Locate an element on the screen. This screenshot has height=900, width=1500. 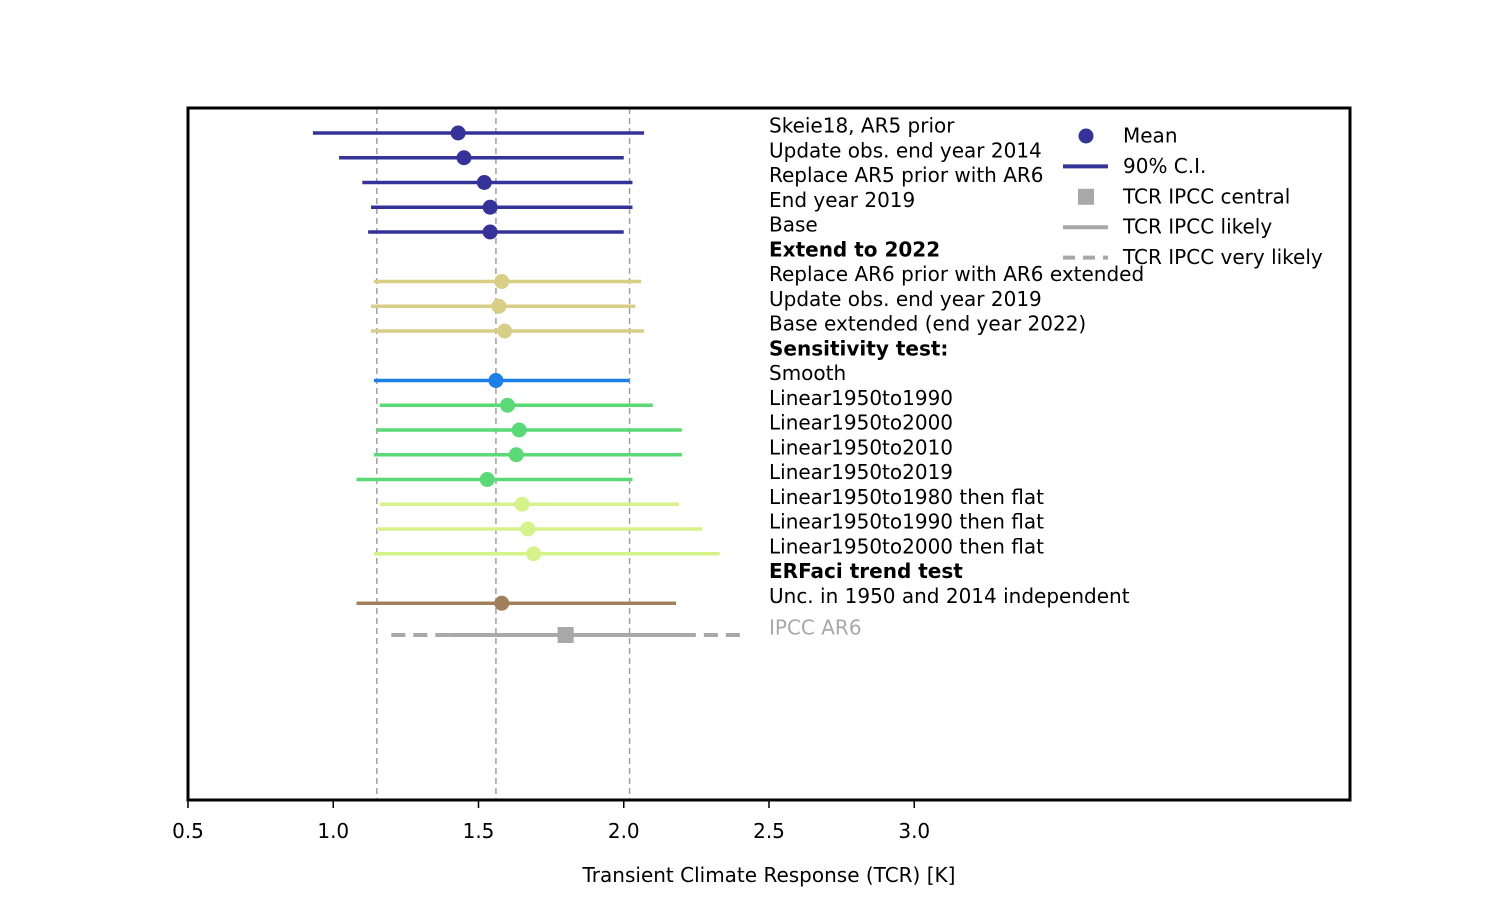
row-label: Unc. in 1950 and 2014 independent is located at coordinates (949, 596).